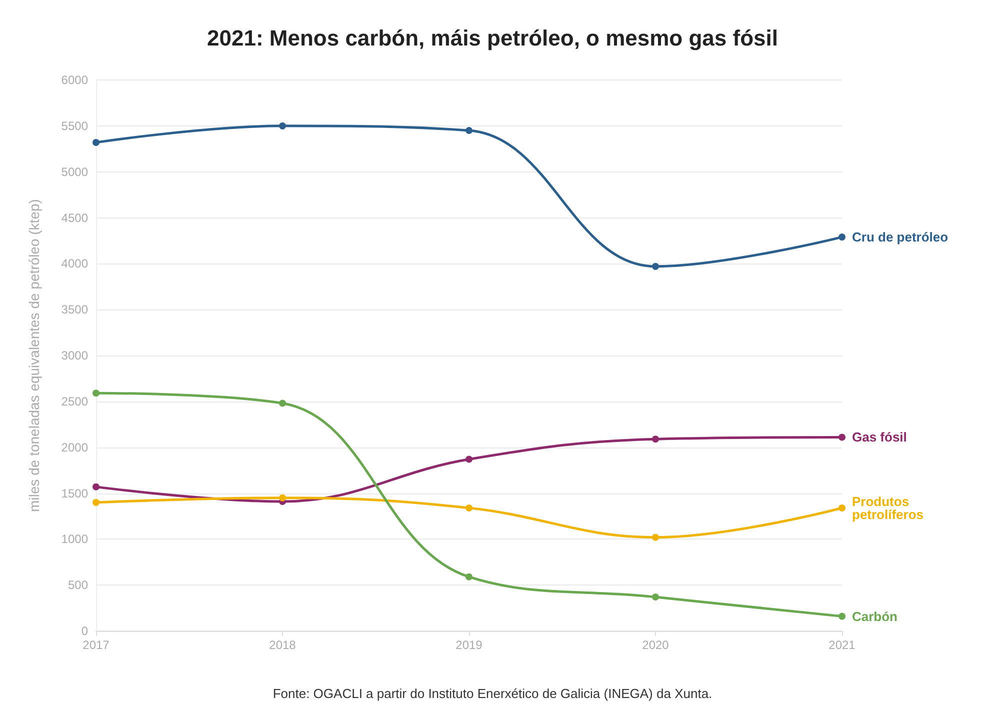 The image size is (985, 714). Describe the element at coordinates (900, 237) in the screenshot. I see `series-label: Cru de petróleo` at that location.